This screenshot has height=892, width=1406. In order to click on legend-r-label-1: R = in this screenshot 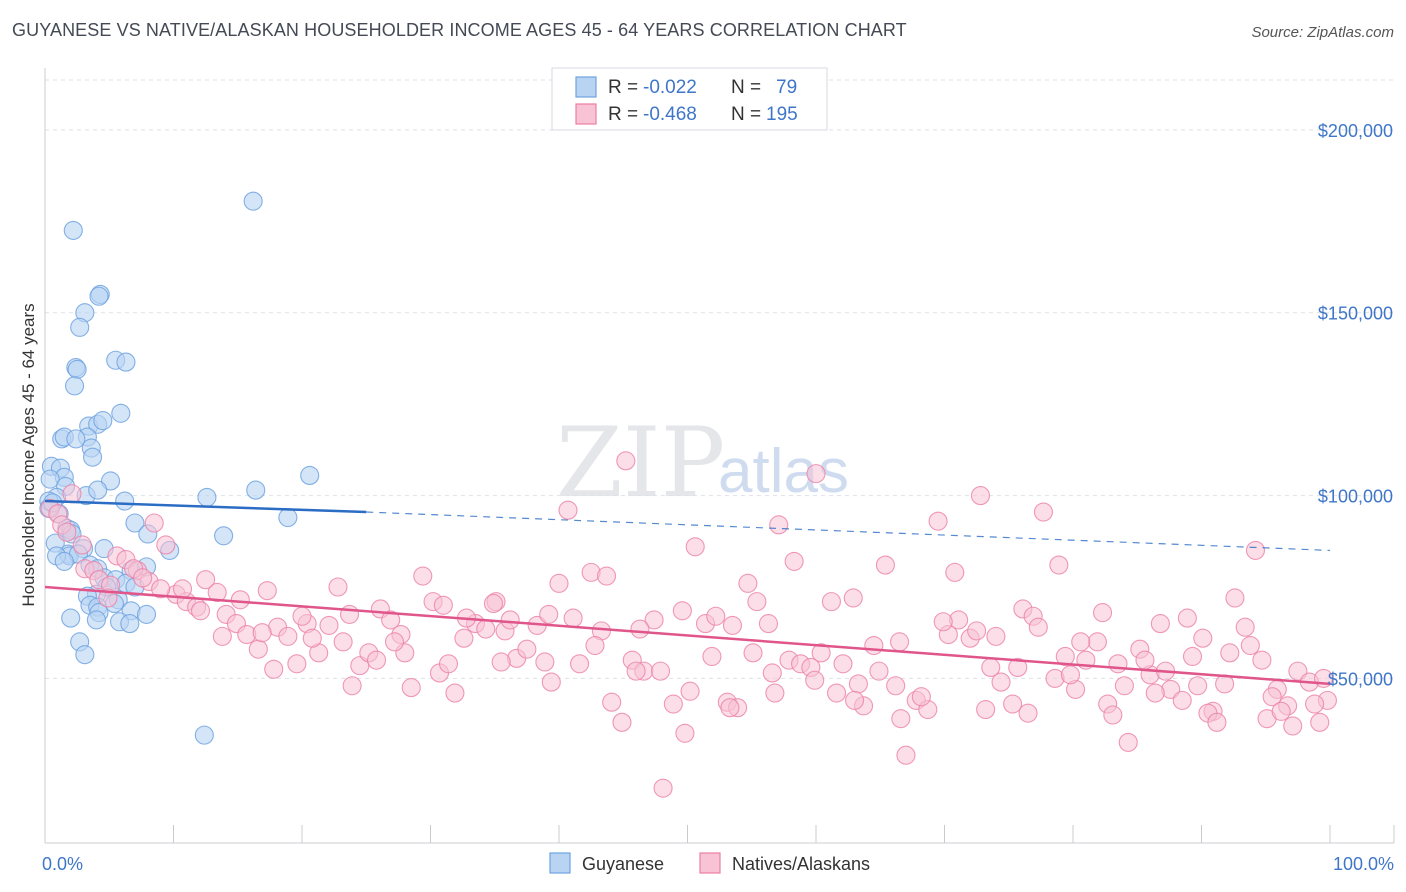, I will do `click(623, 87)`.